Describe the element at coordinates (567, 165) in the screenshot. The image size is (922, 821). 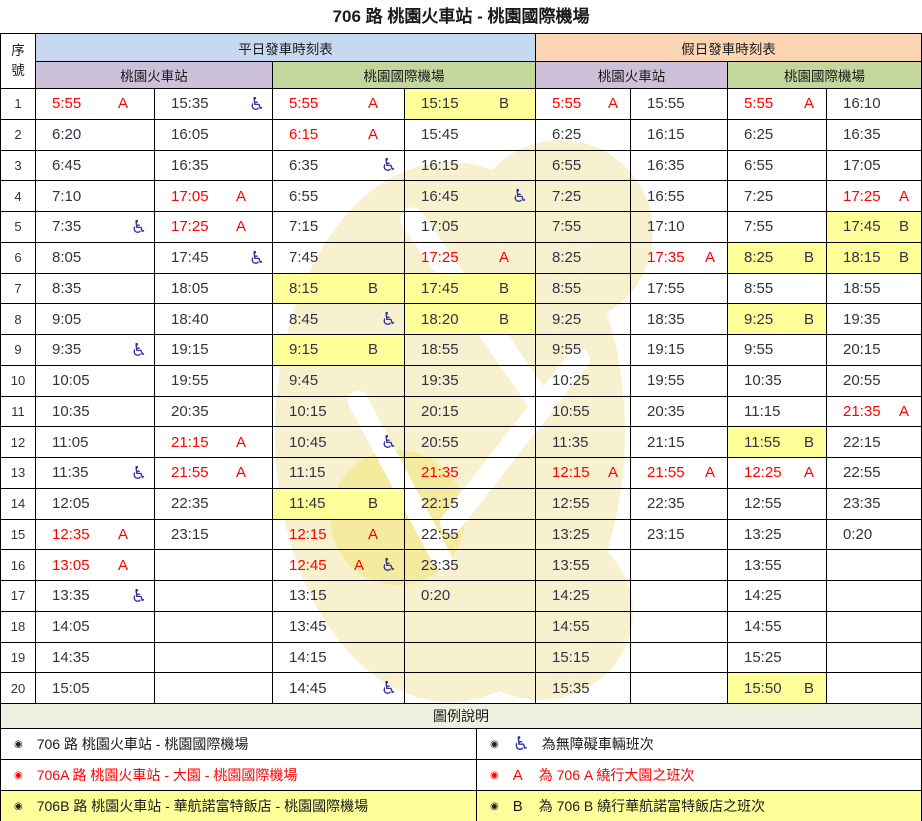
I see `departure-time: 6:55` at that location.